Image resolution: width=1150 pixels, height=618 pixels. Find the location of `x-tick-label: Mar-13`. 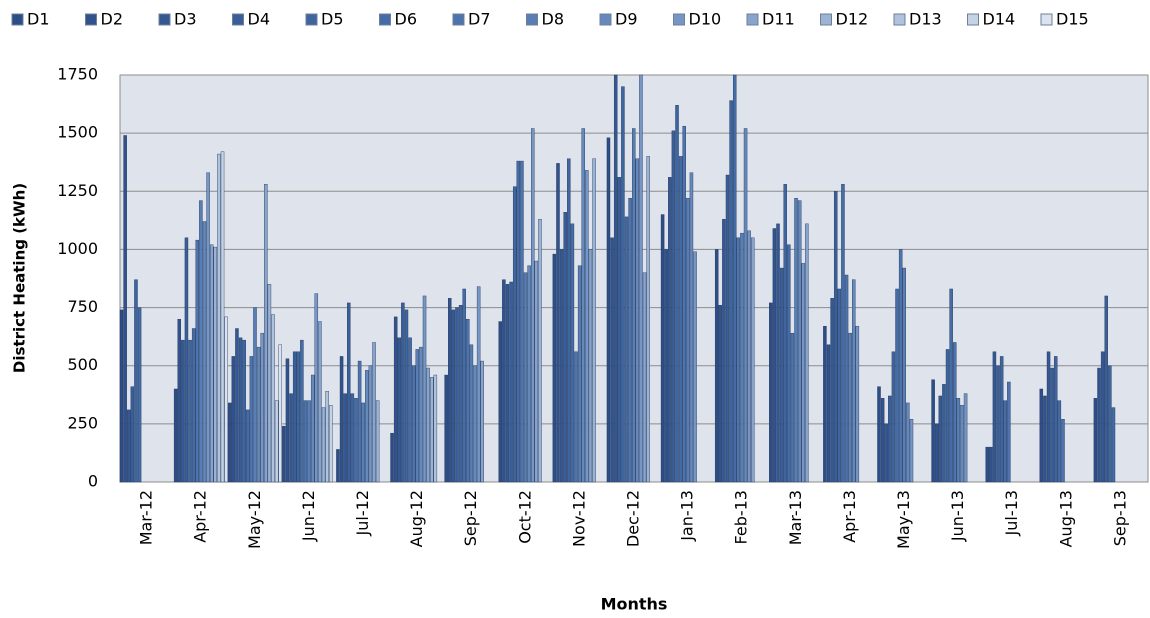

x-tick-label: Mar-13 is located at coordinates (795, 517).